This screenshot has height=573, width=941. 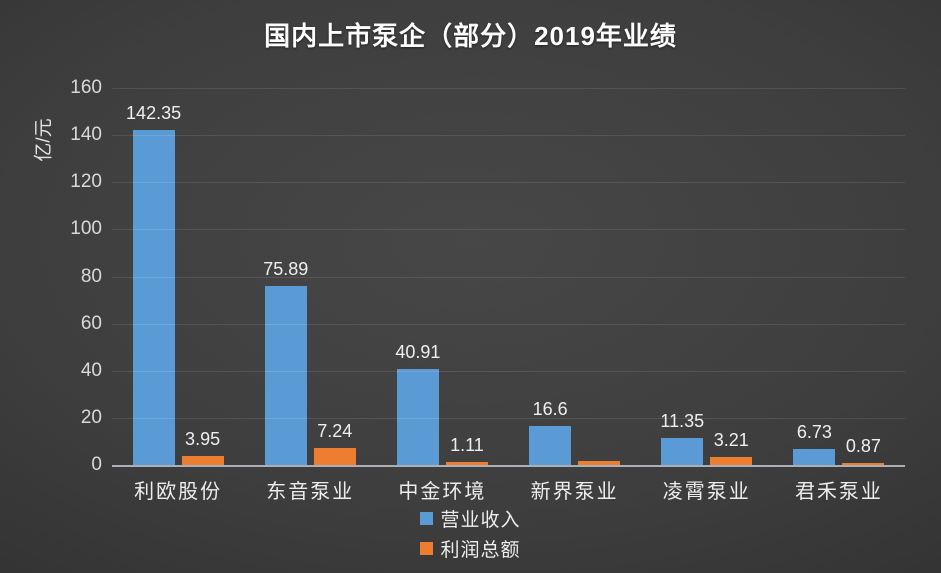 What do you see at coordinates (86, 182) in the screenshot?
I see `y-tick-label: 120` at bounding box center [86, 182].